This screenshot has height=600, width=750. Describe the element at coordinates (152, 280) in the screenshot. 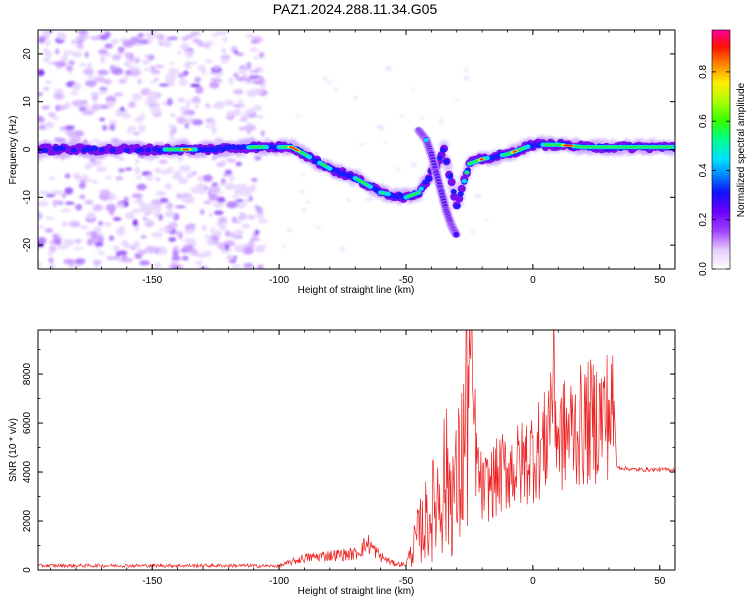

I see `x-tick-label: -150` at that location.